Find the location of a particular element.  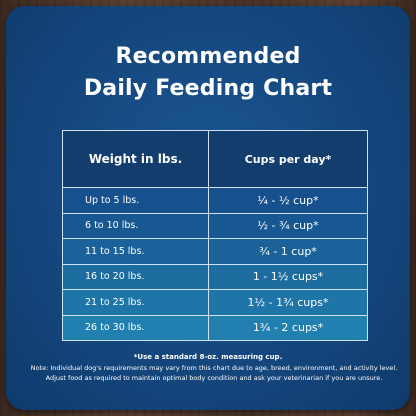

weight-cell: 16 to 20 lbs. is located at coordinates (136, 276).